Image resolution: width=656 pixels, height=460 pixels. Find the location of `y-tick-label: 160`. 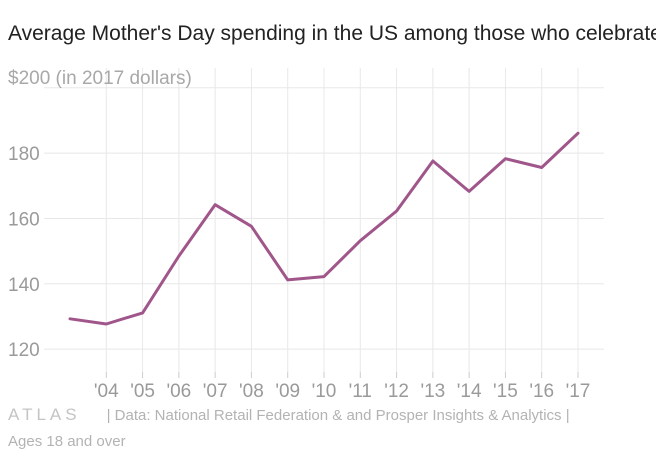

y-tick-label: 160 is located at coordinates (24, 219).